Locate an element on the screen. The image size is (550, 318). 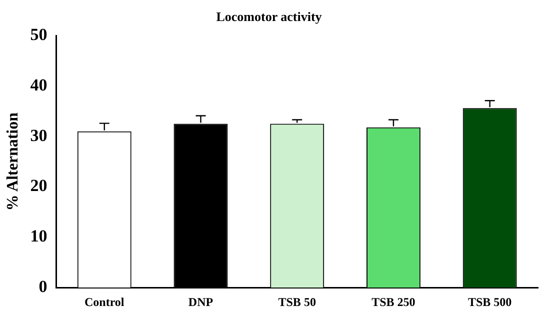
y-tick-label: 50 is located at coordinates (39, 34).